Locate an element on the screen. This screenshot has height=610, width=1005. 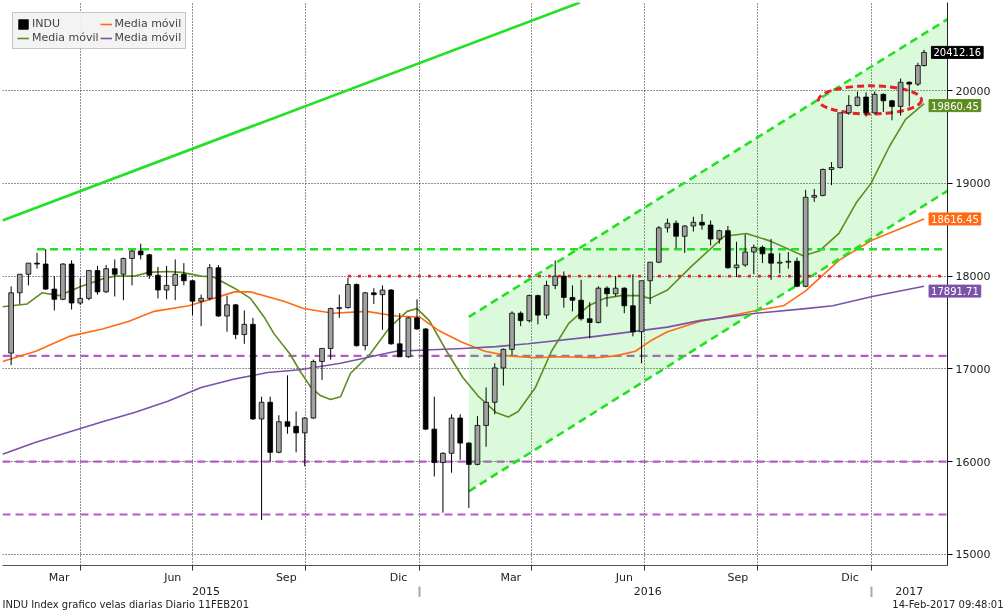
data-label: 18616.45 is located at coordinates (955, 219).